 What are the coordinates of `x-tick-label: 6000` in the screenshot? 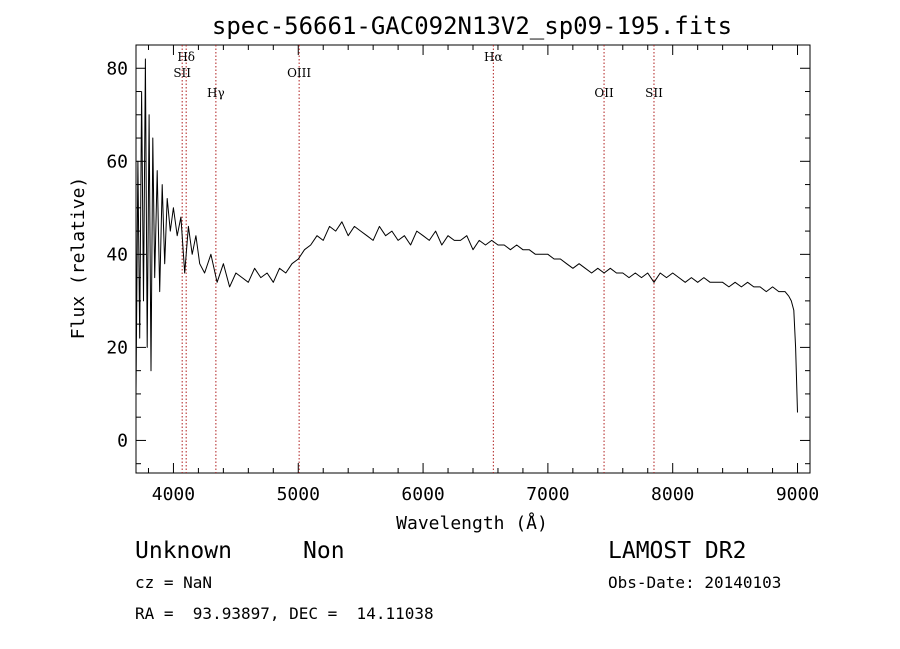 It's located at (422, 494).